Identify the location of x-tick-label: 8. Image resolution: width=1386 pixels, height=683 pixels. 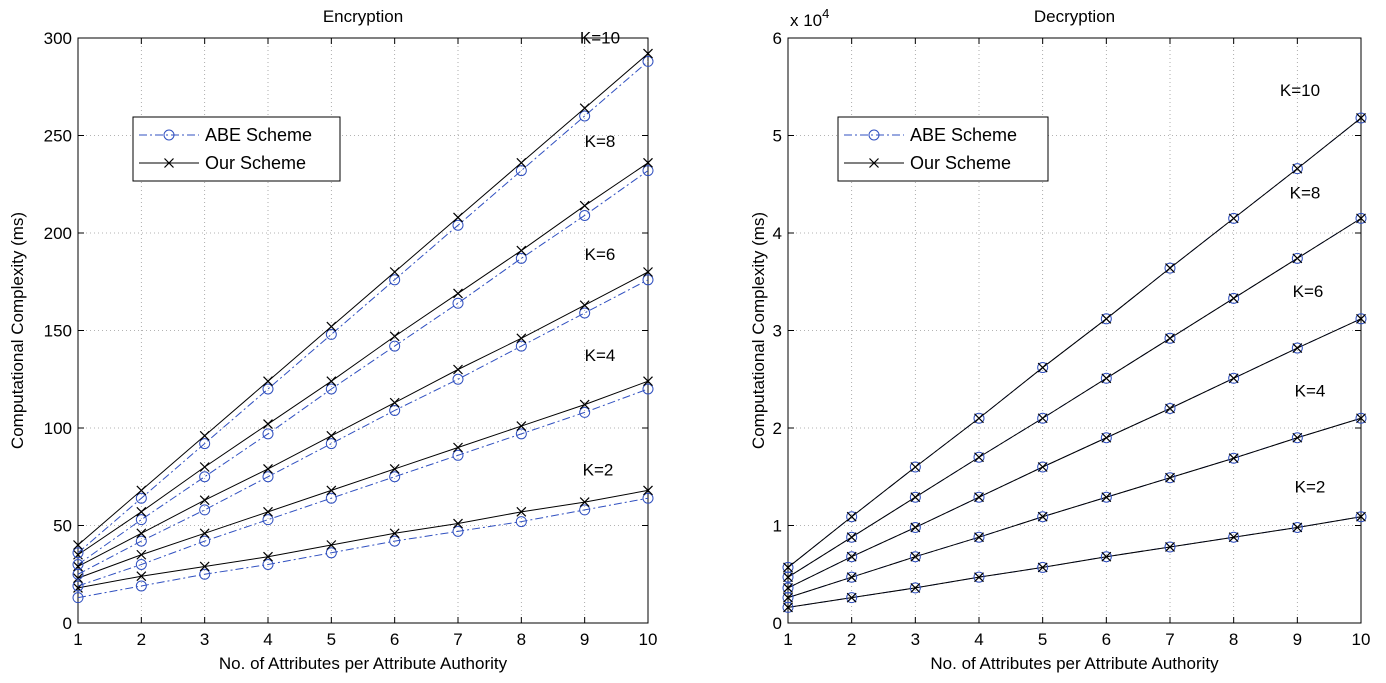
(521, 639).